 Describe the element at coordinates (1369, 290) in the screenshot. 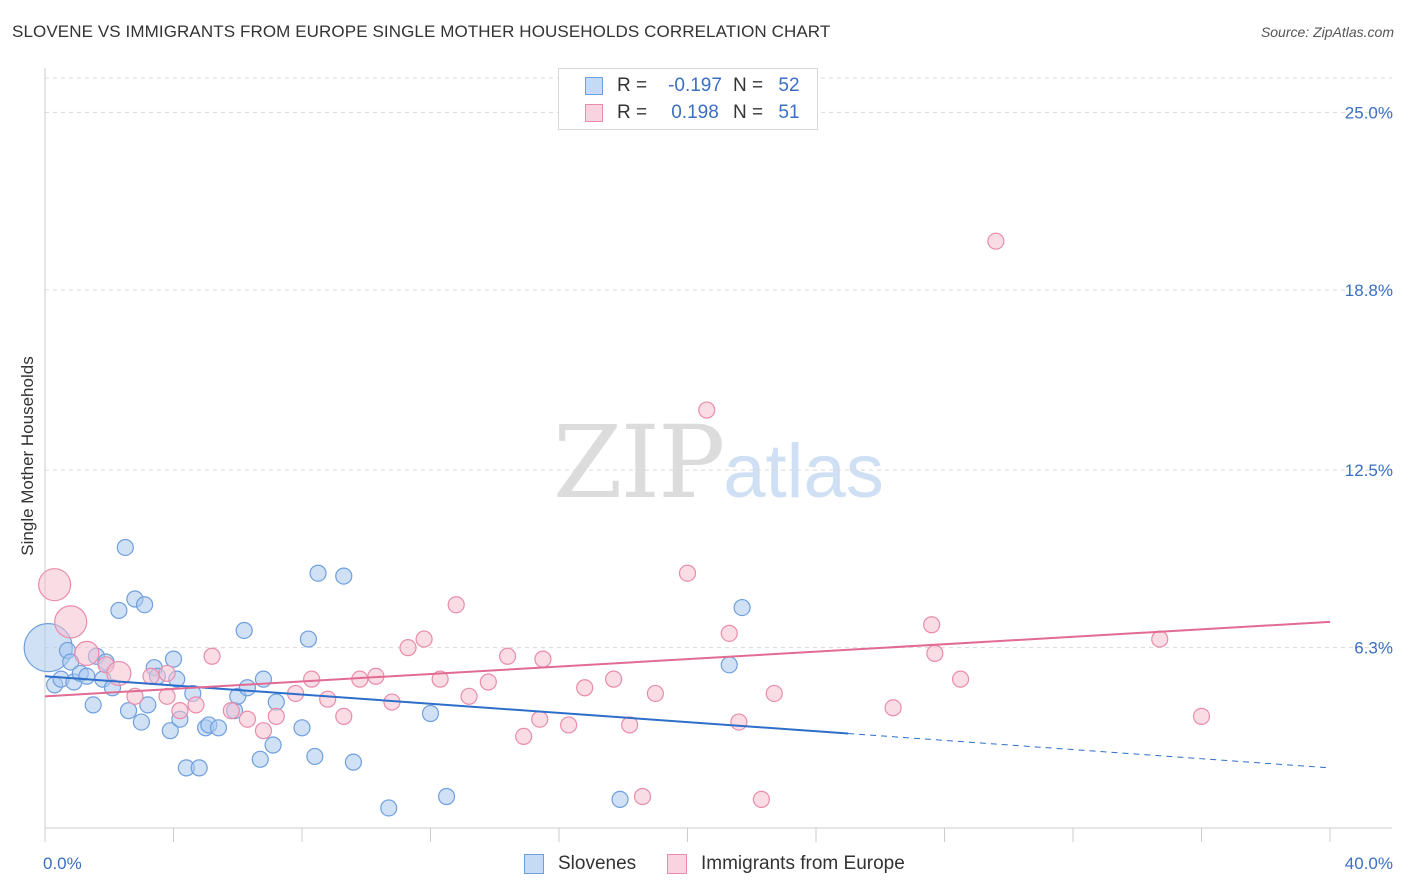

I see `y-tick-label: 18.8%` at that location.